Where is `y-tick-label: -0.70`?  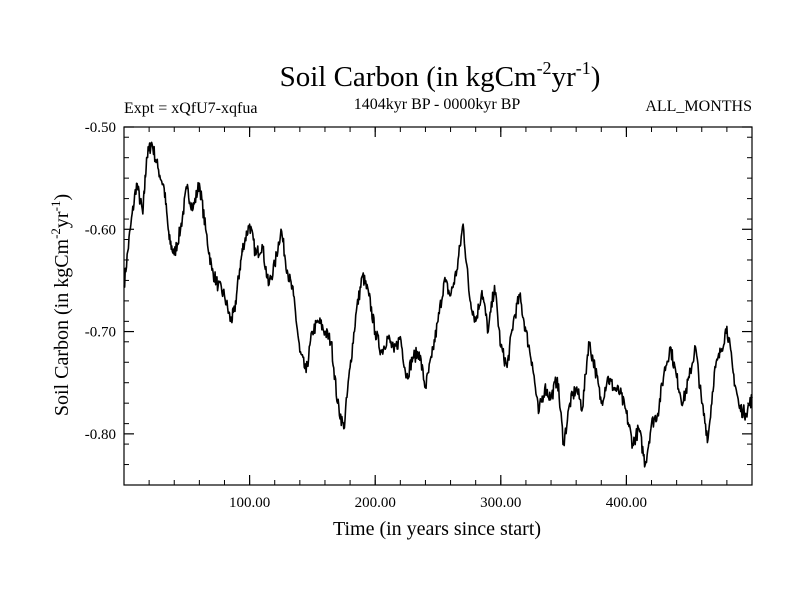 y-tick-label: -0.70 is located at coordinates (100, 333).